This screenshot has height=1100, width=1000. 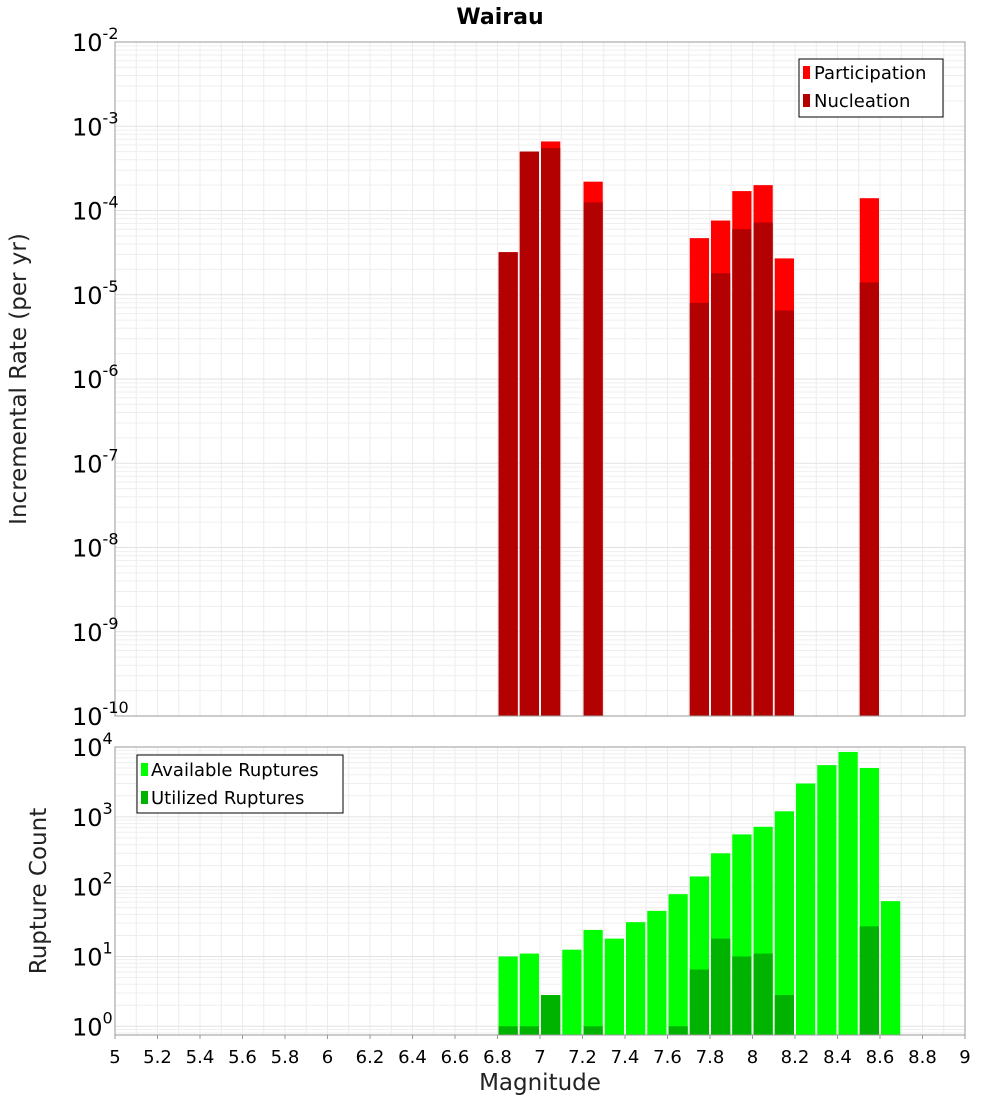 What do you see at coordinates (880, 1057) in the screenshot?
I see `x-tick-label: 8.6` at bounding box center [880, 1057].